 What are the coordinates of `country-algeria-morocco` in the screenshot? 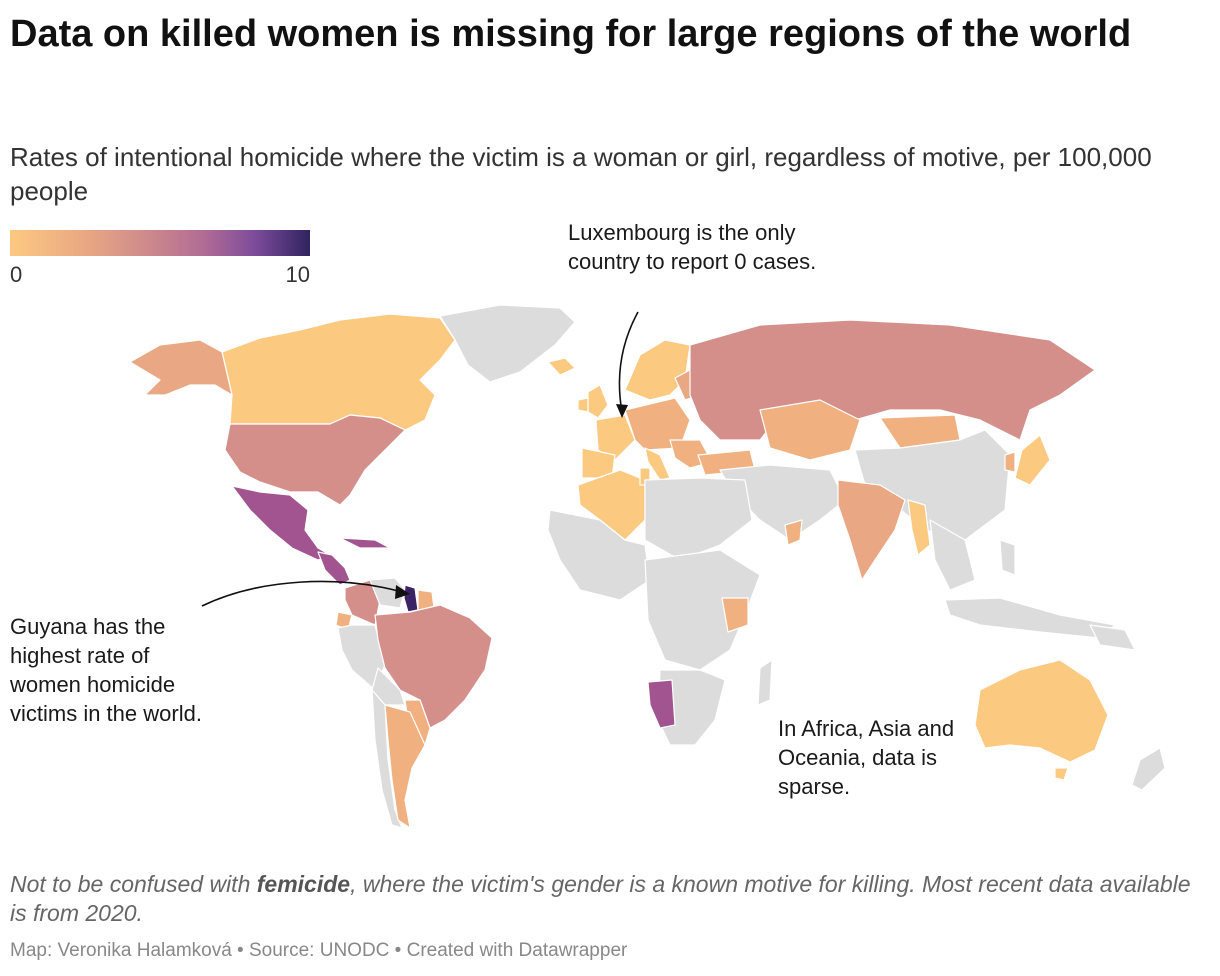 It's located at (611, 505).